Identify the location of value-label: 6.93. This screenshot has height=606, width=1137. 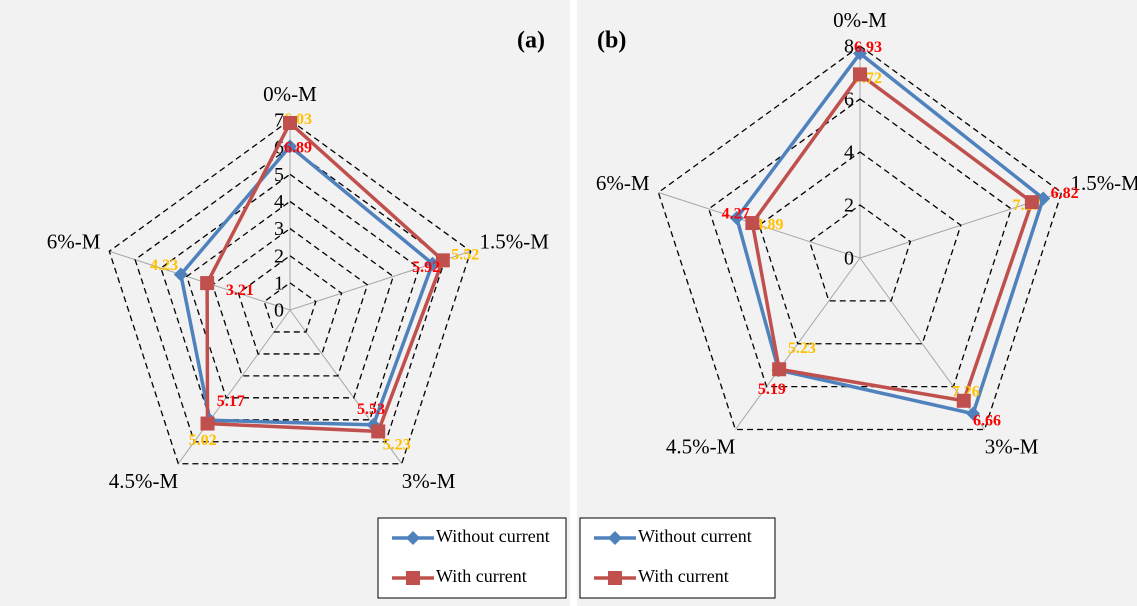
(868, 47).